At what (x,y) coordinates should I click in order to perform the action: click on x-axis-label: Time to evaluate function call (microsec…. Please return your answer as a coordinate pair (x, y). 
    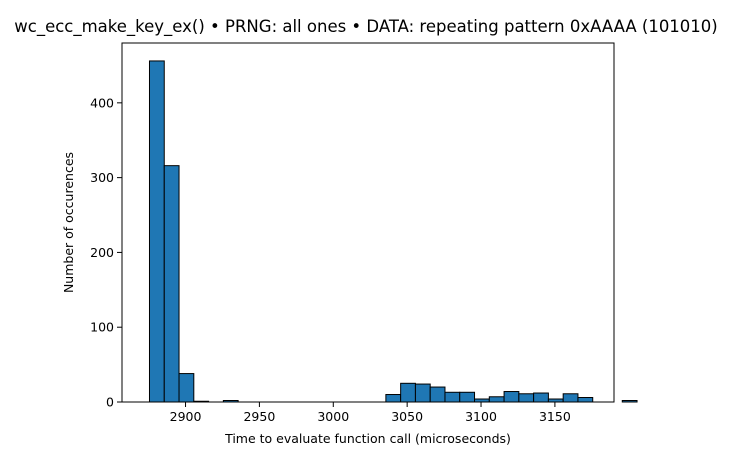
    Looking at the image, I should click on (367, 438).